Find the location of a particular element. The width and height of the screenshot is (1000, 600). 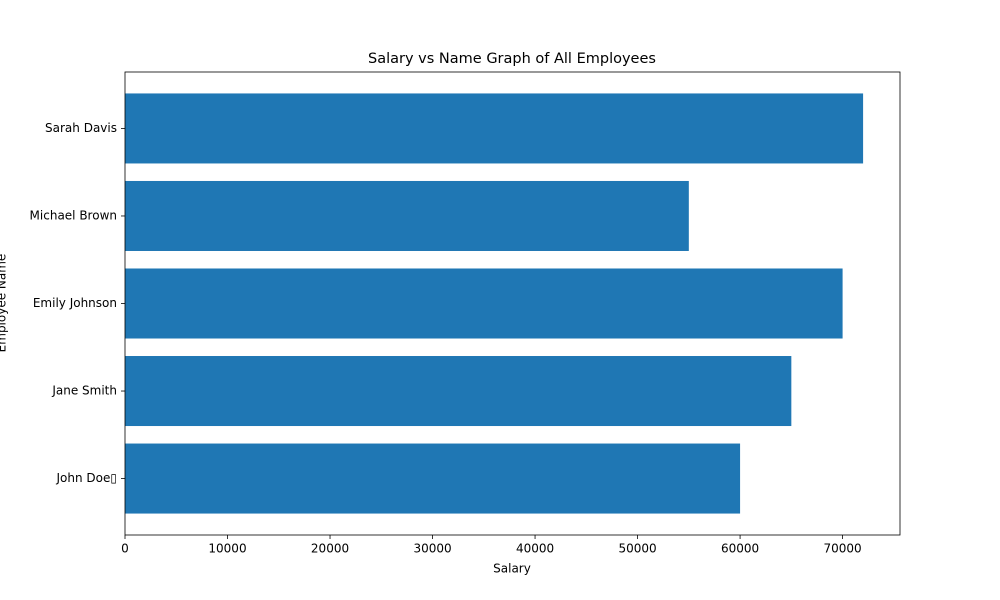

y-tick-label: Sarah Davis is located at coordinates (81, 128).